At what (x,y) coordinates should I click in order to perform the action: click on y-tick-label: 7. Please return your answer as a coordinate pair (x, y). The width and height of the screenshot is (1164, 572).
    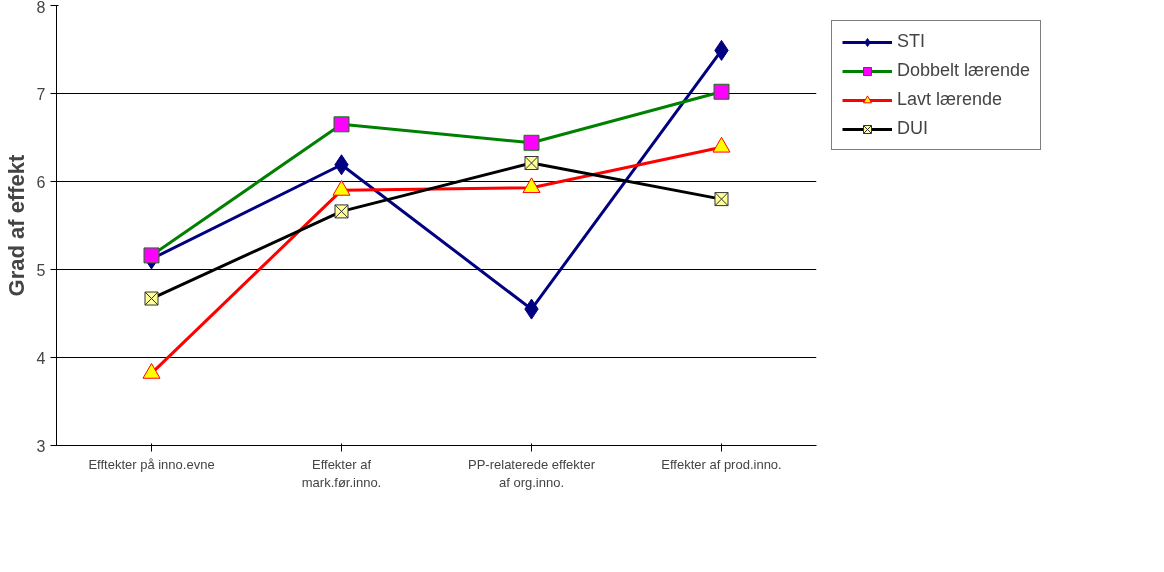
    Looking at the image, I should click on (41, 94).